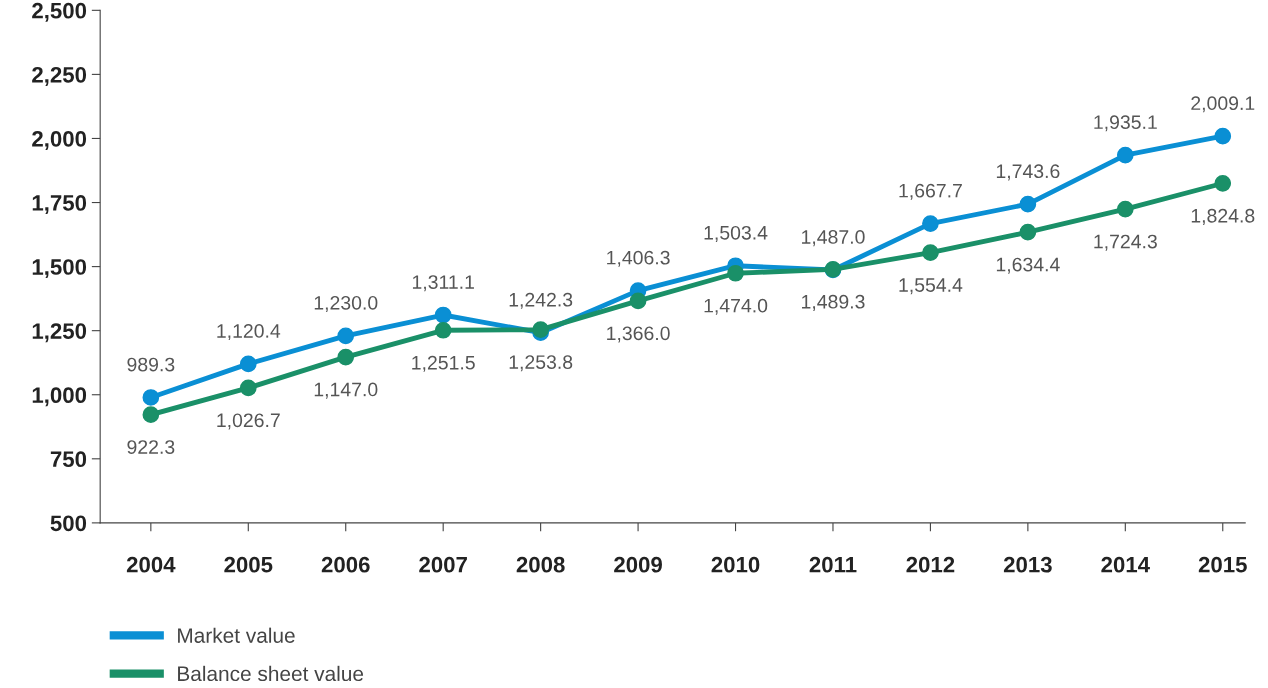  What do you see at coordinates (151, 564) in the screenshot?
I see `x-tick-label: 2004` at bounding box center [151, 564].